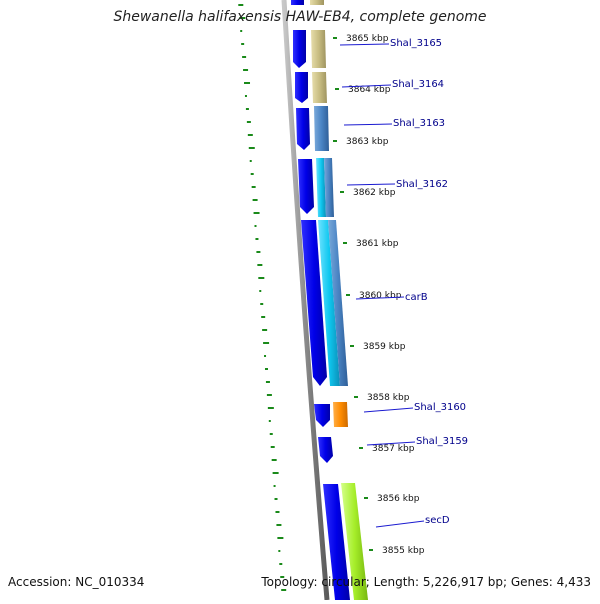  Describe the element at coordinates (374, 193) in the screenshot. I see `kbp-tick-label: 3862 kbp` at that location.